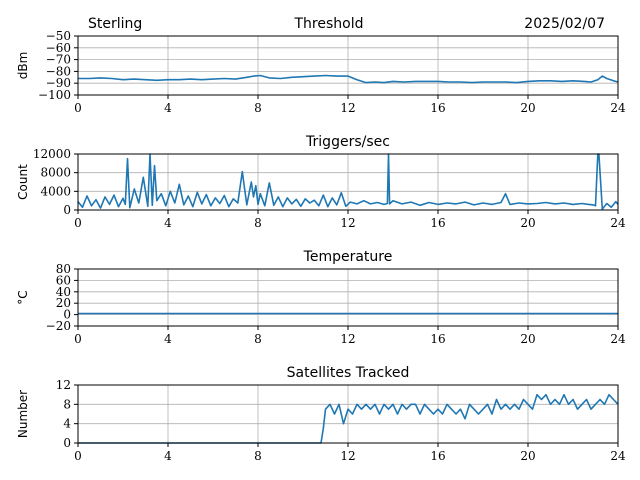 The image size is (640, 480). Describe the element at coordinates (347, 142) in the screenshot. I see `chart-title: Triggers/sec` at that location.